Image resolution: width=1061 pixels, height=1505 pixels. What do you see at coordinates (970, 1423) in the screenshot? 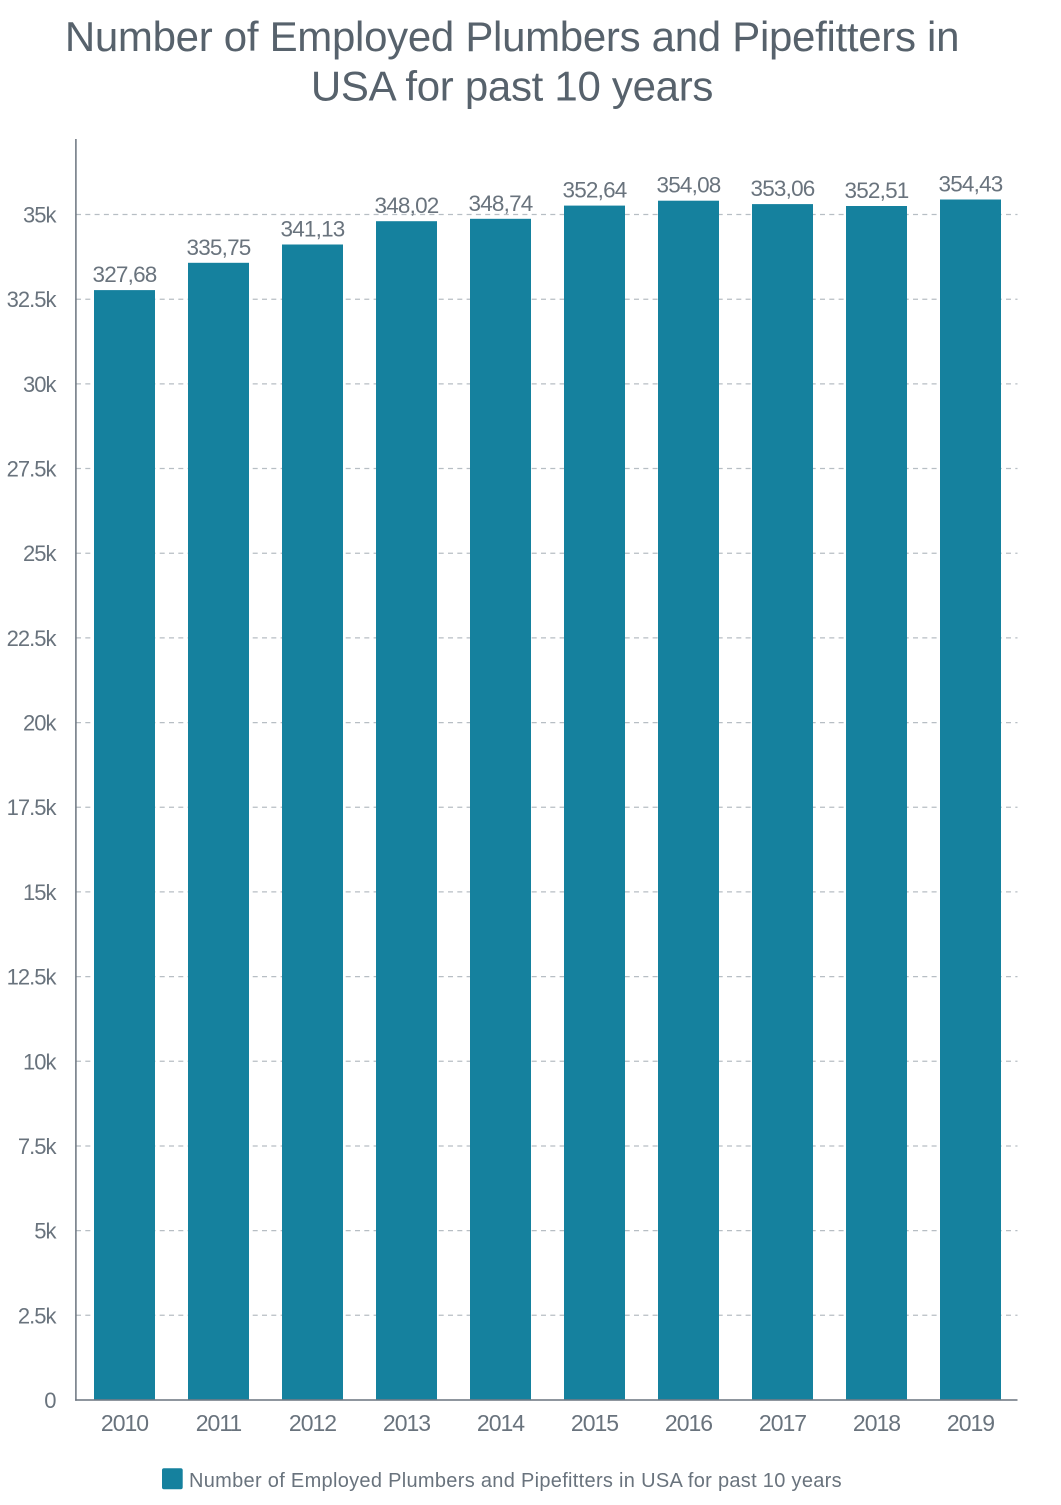
I see `svg-text: 2019` at bounding box center [970, 1423].